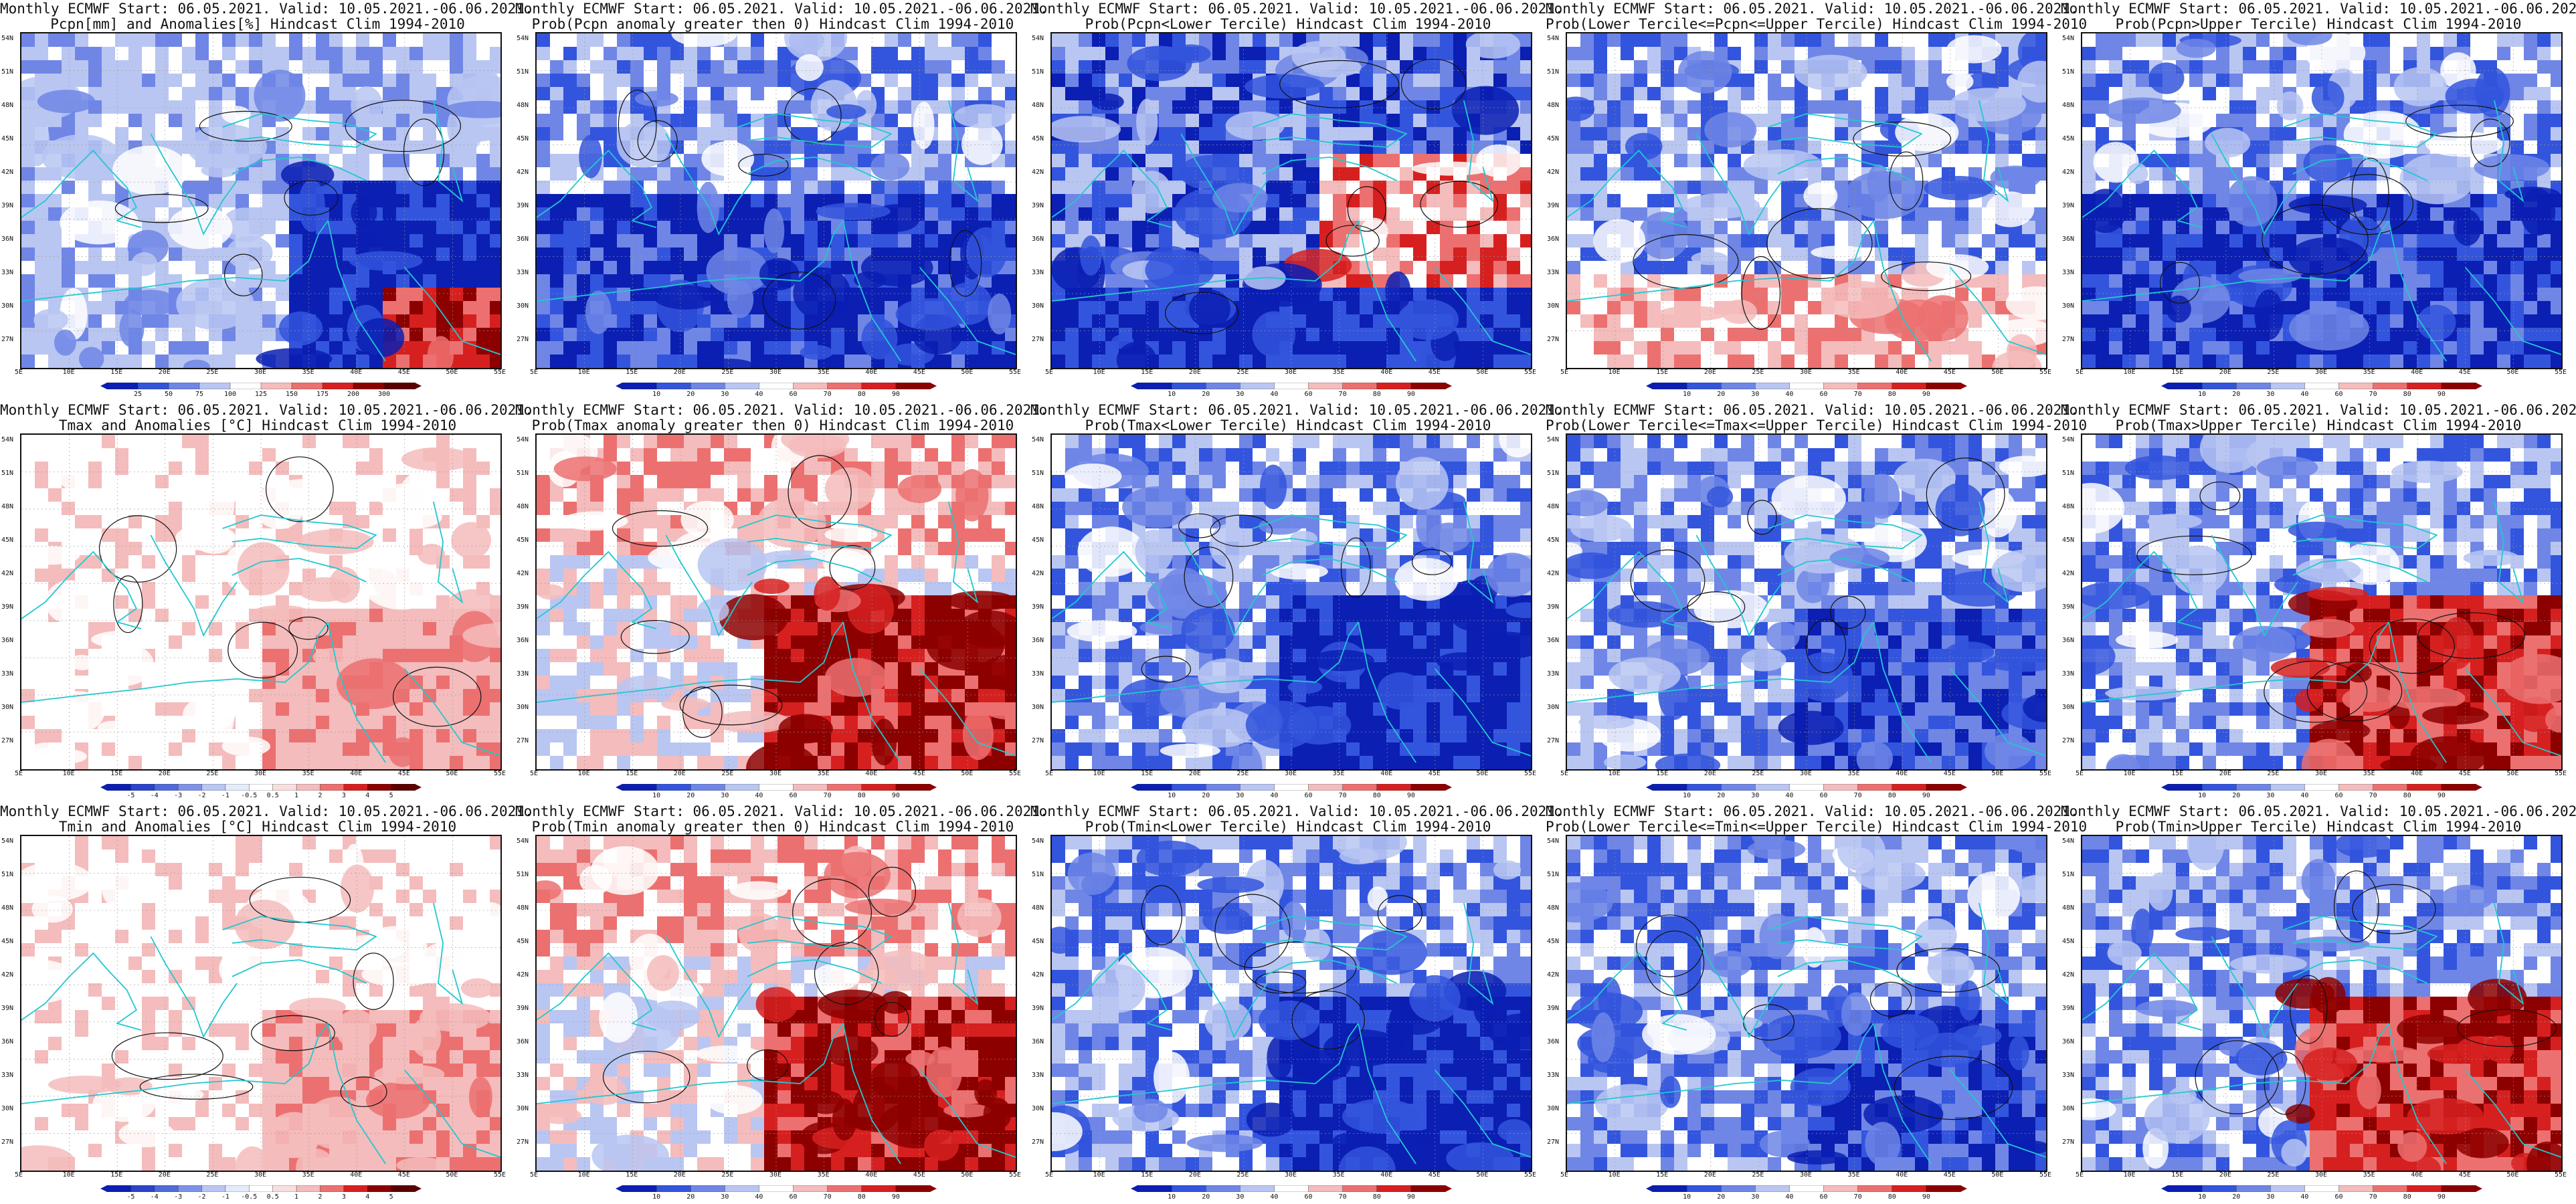 The image size is (2576, 1204). What do you see at coordinates (2464, 773) in the screenshot?
I see `lon-label: 45E` at bounding box center [2464, 773].